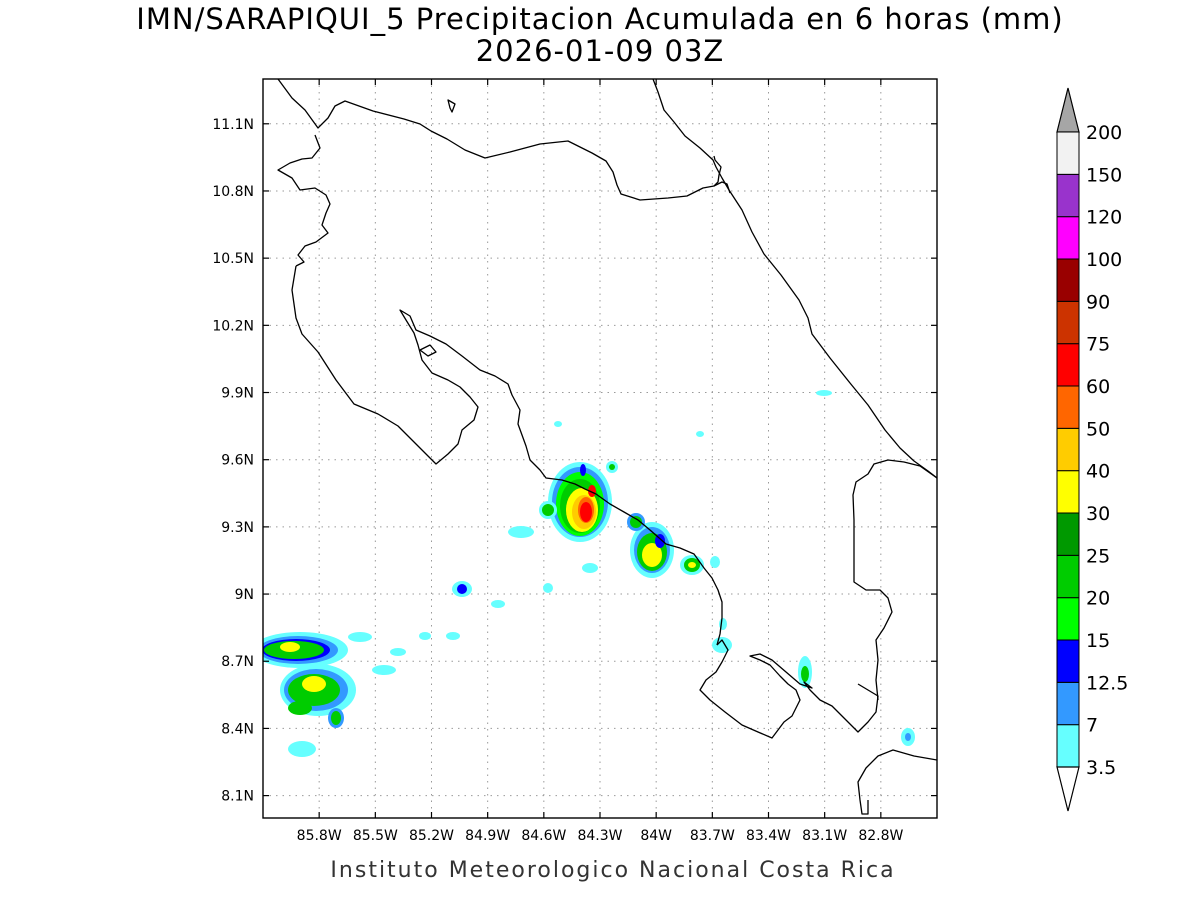 The height and width of the screenshot is (900, 1200). What do you see at coordinates (319, 836) in the screenshot?
I see `lon-tick-label: 85.8W` at bounding box center [319, 836].